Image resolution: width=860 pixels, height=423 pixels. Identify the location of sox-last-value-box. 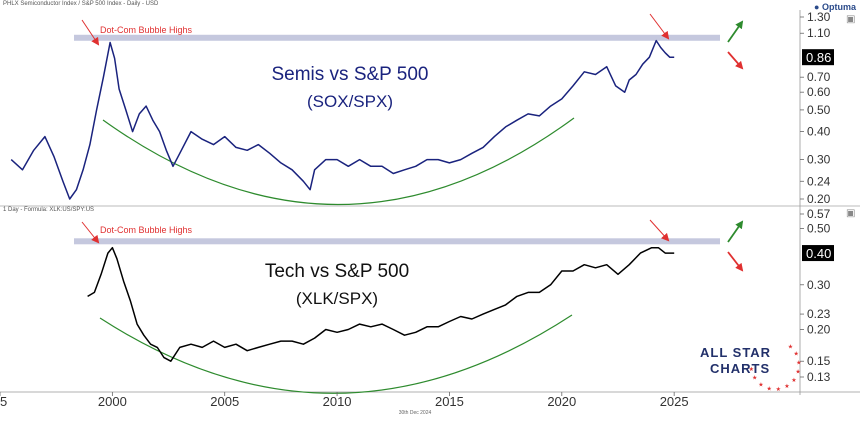
(818, 57).